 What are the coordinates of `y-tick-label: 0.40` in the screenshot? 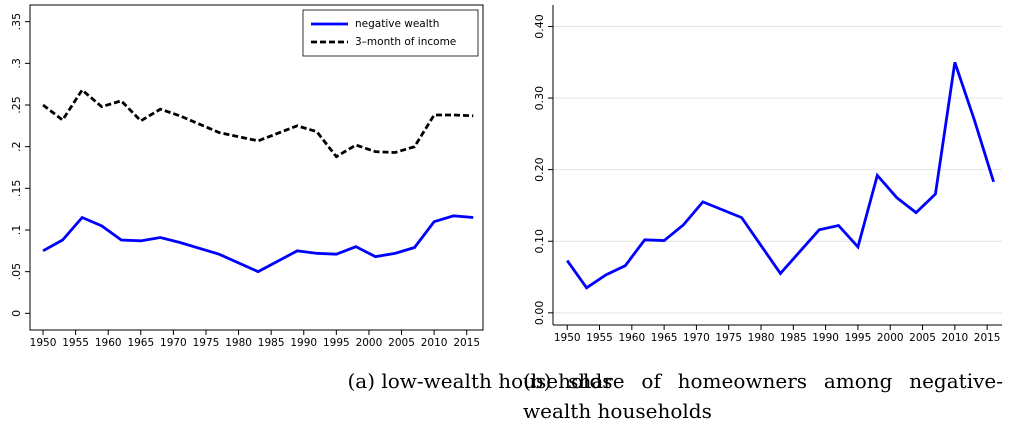 It's located at (539, 26).